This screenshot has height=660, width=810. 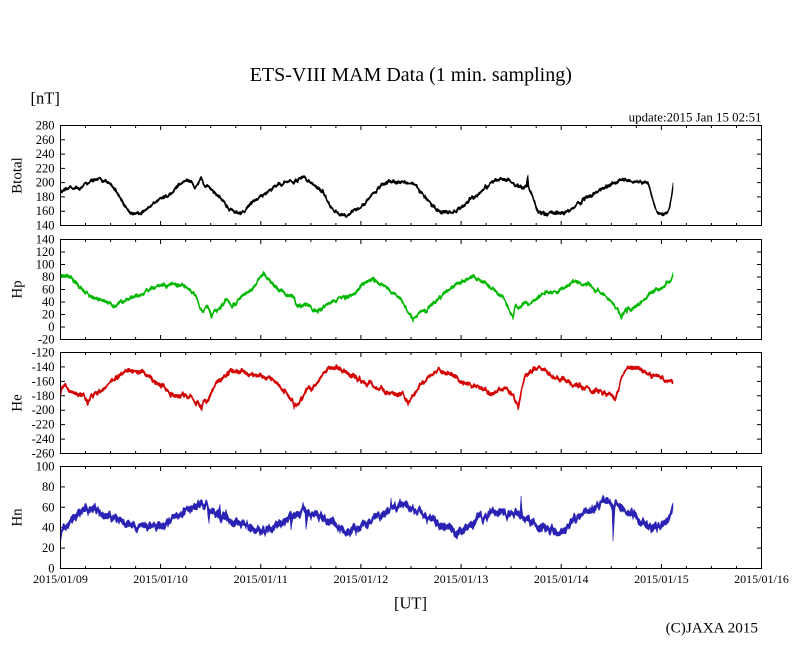 I want to click on svg-text: He, so click(x=18, y=403).